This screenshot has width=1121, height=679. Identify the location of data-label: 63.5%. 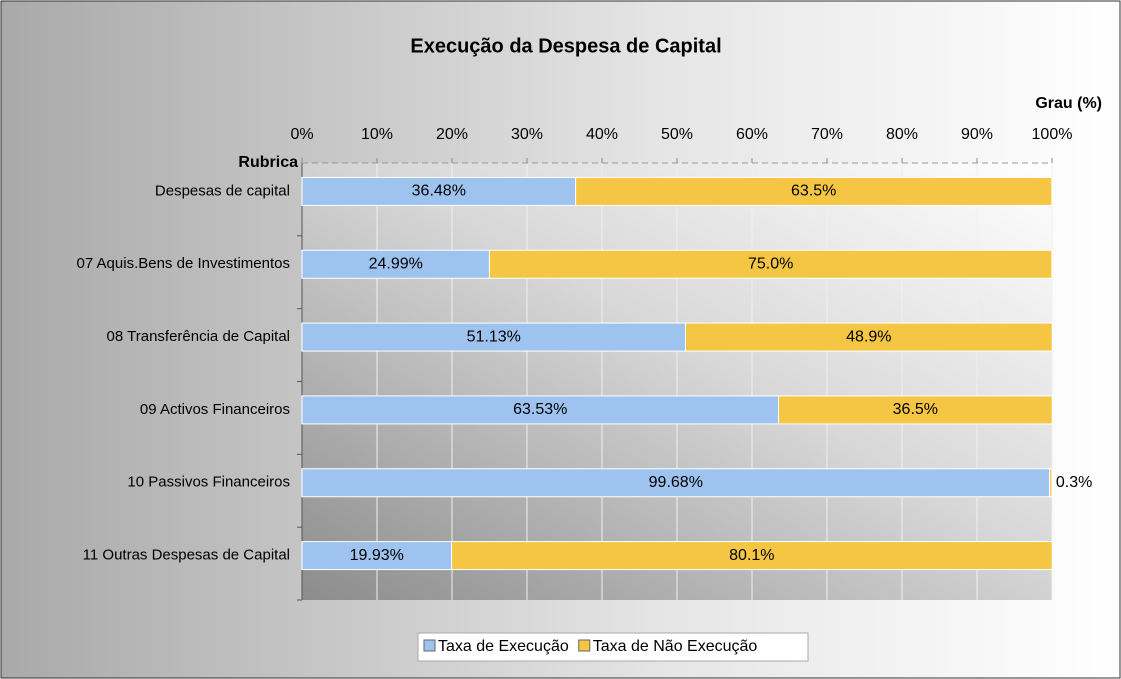
(813, 191).